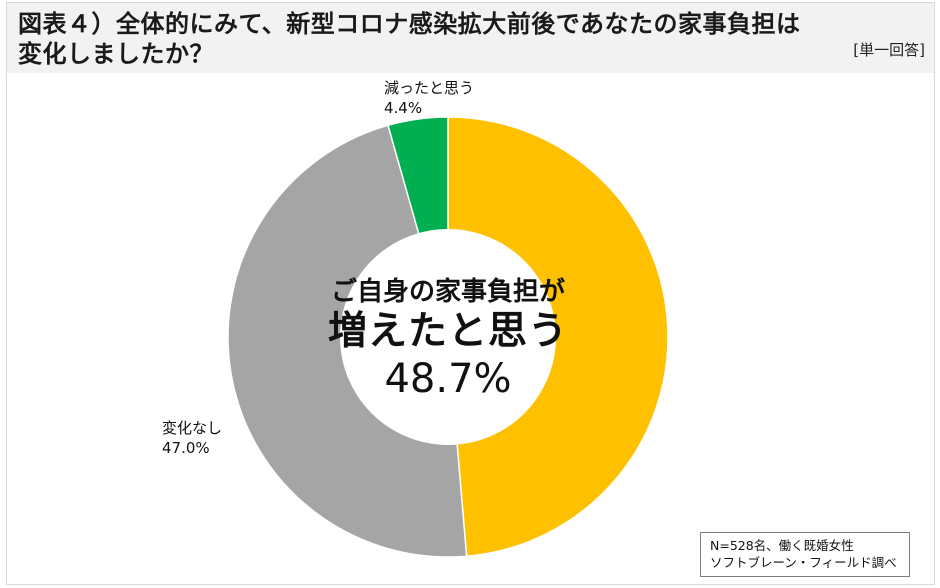 The height and width of the screenshot is (588, 940). I want to click on center-annotation: ご自身の家事負担が 増えたと思う 48.7%, so click(448, 339).